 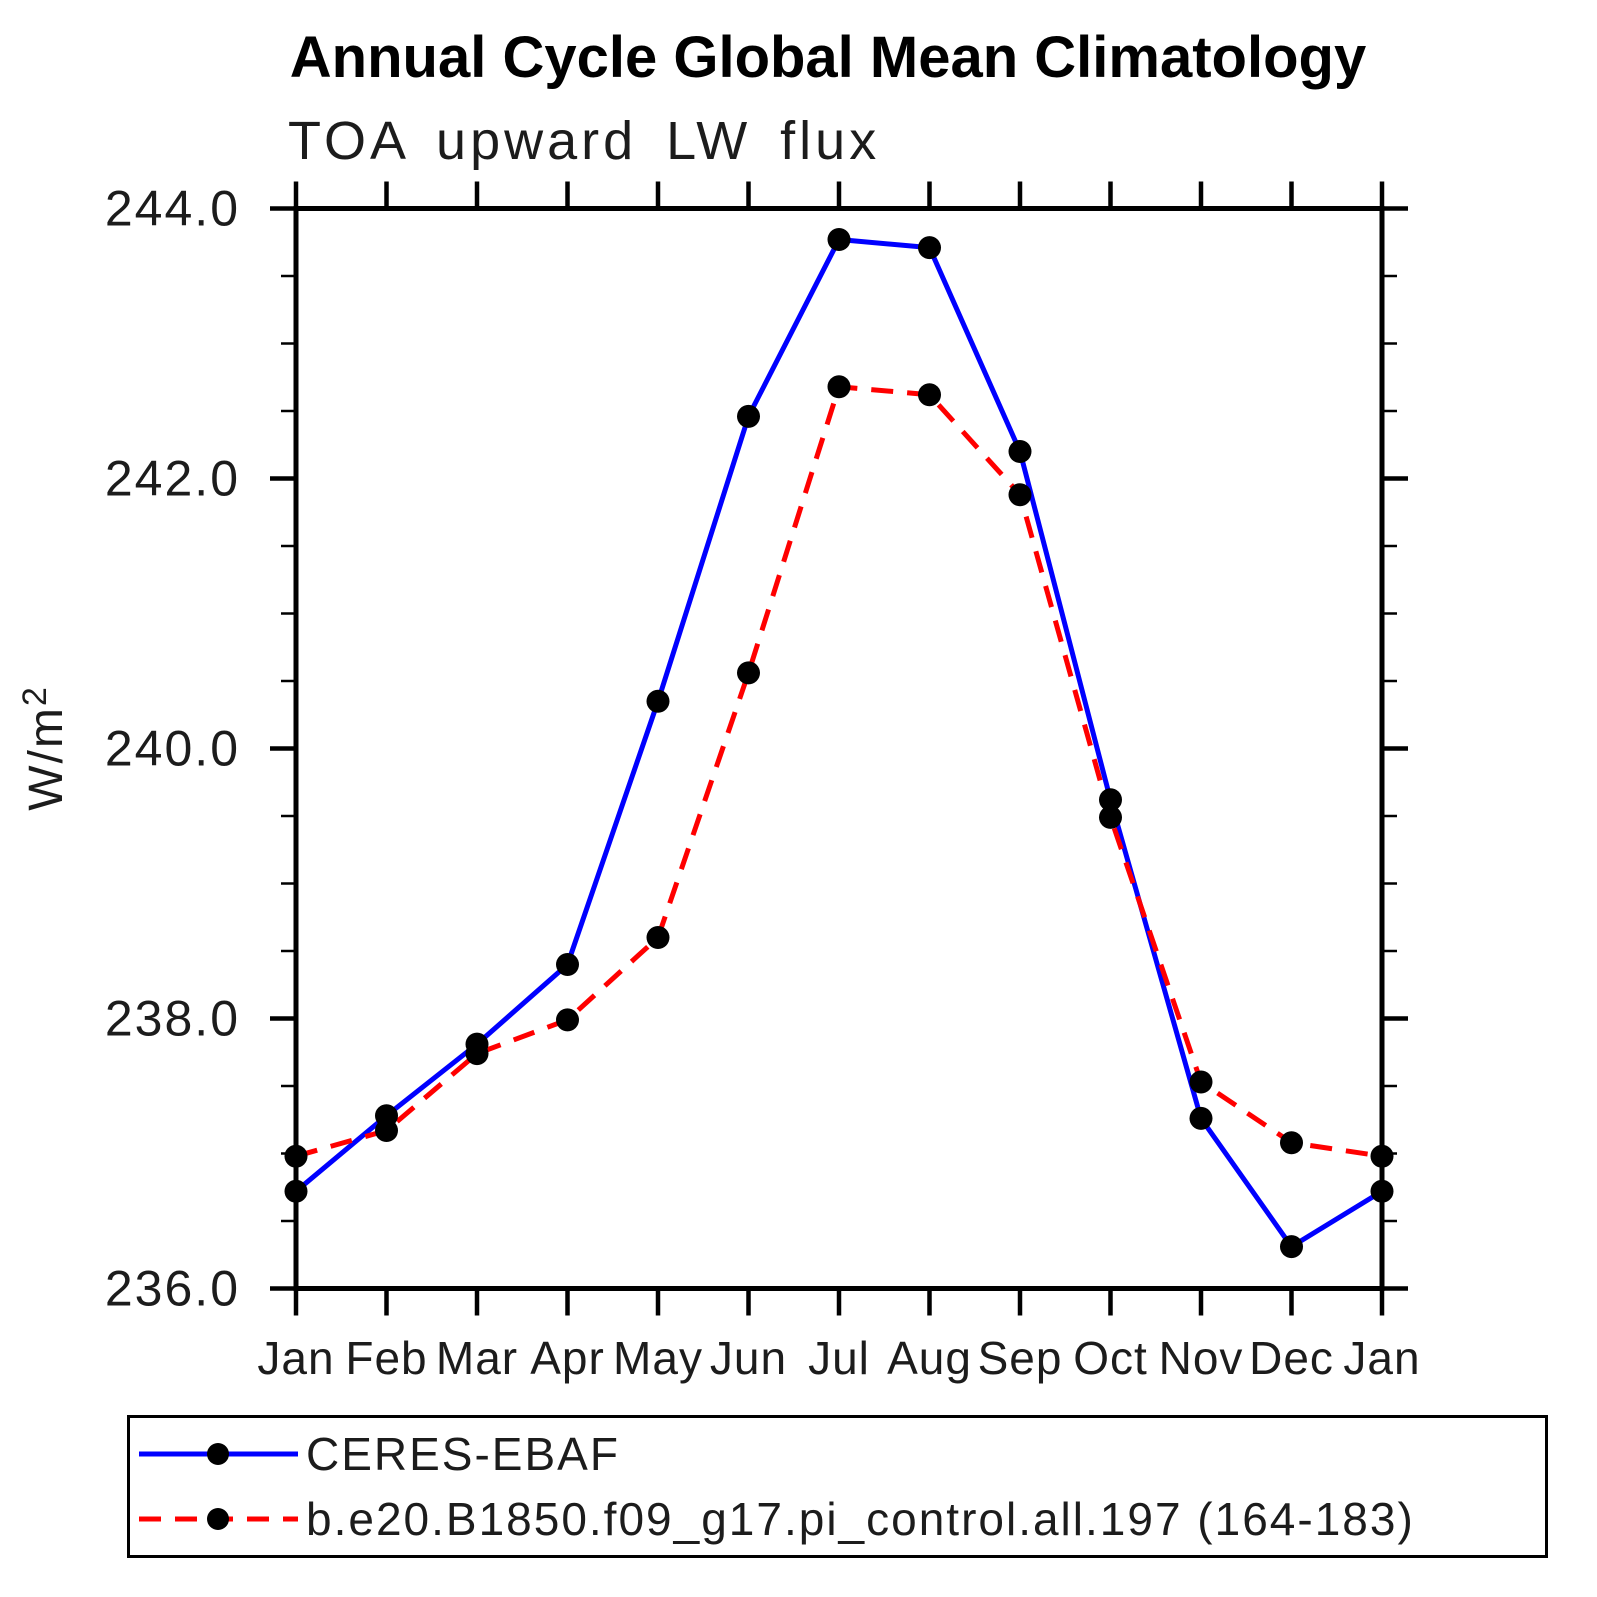 I want to click on x-tick-label: Sep, so click(x=1020, y=1358).